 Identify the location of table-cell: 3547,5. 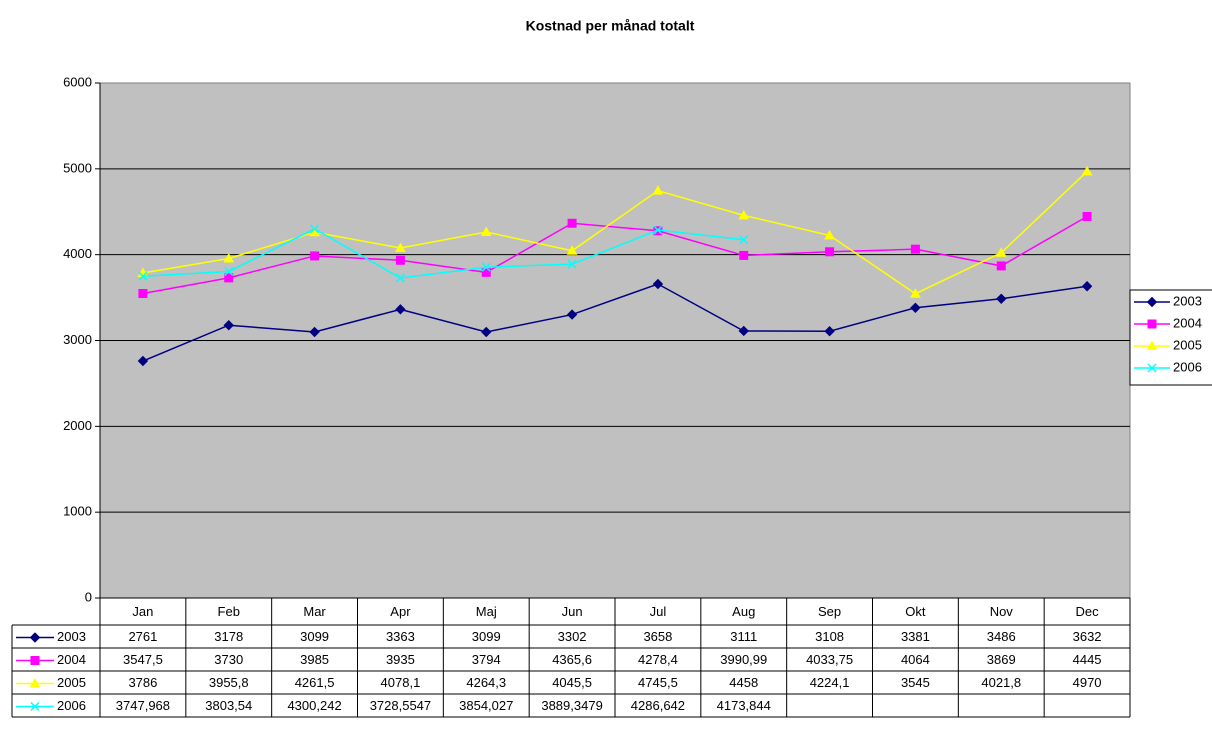
(143, 659).